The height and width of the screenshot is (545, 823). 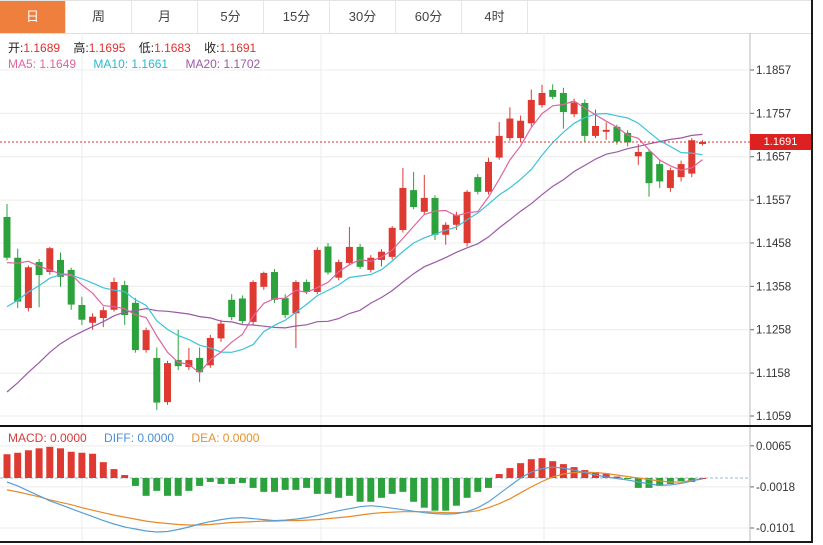 I want to click on ohlc-readout: 开:1.1689 高:1.1695 低:1.1683 收:1.1691, so click(x=137, y=47).